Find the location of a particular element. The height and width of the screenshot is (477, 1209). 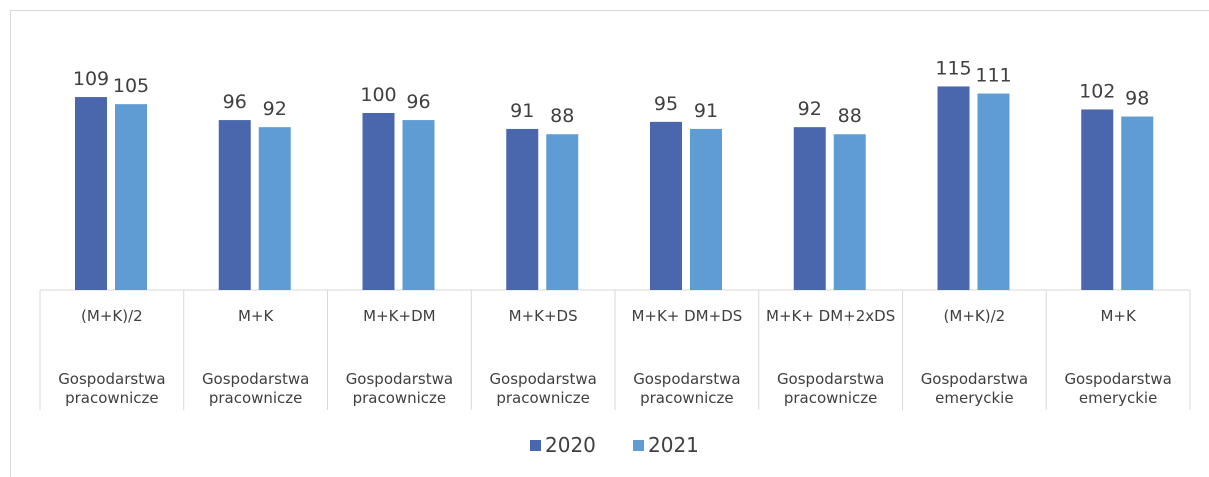

value-label: 98 is located at coordinates (1137, 99).